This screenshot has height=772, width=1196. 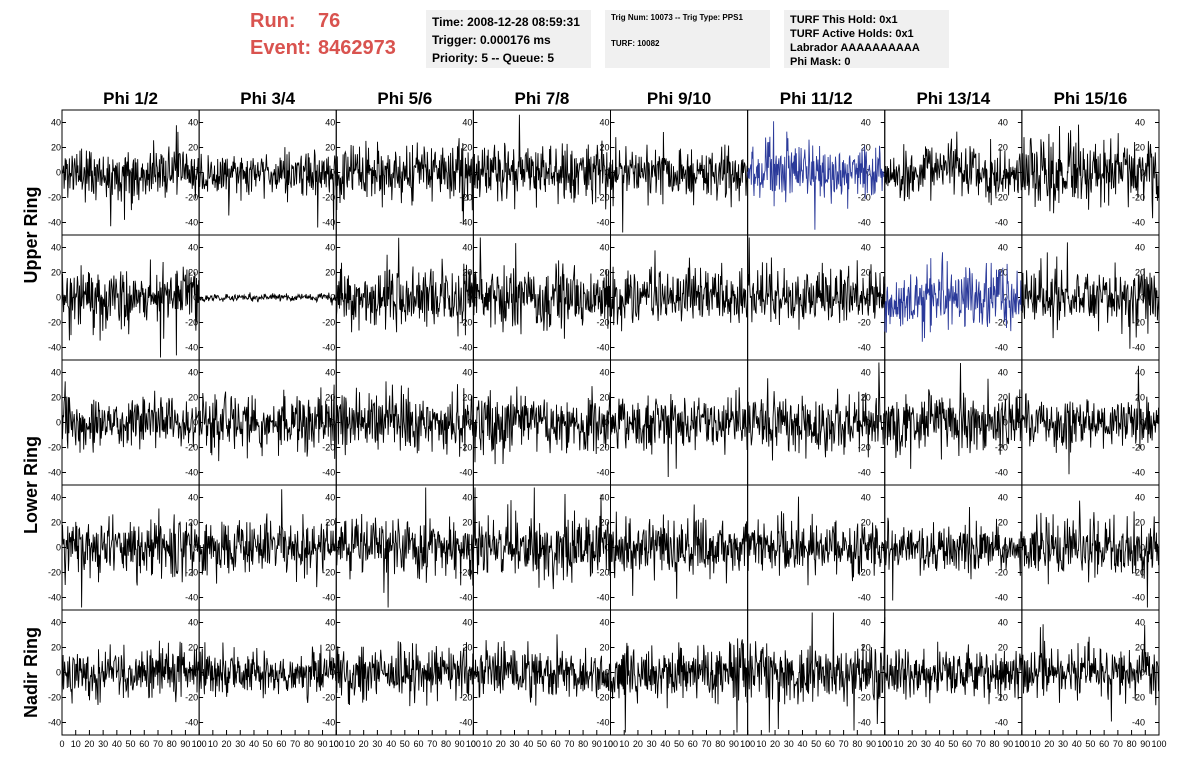 I want to click on row-group-label: Upper Ring, so click(x=31, y=235).